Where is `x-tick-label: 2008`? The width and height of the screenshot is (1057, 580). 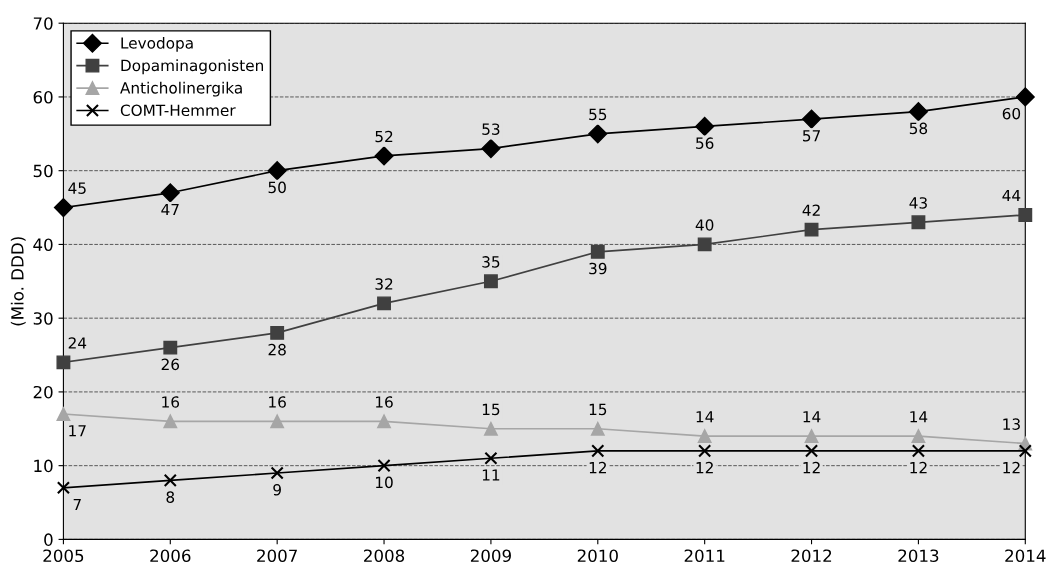
x-tick-label: 2008 is located at coordinates (384, 556).